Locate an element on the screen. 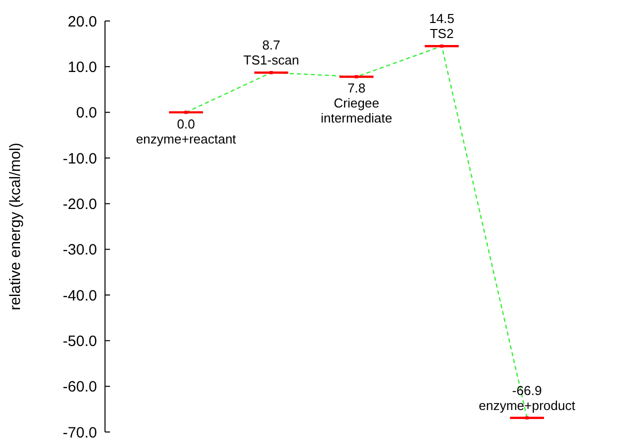 The width and height of the screenshot is (619, 440). y-tick-label: -20.0 is located at coordinates (79, 204).